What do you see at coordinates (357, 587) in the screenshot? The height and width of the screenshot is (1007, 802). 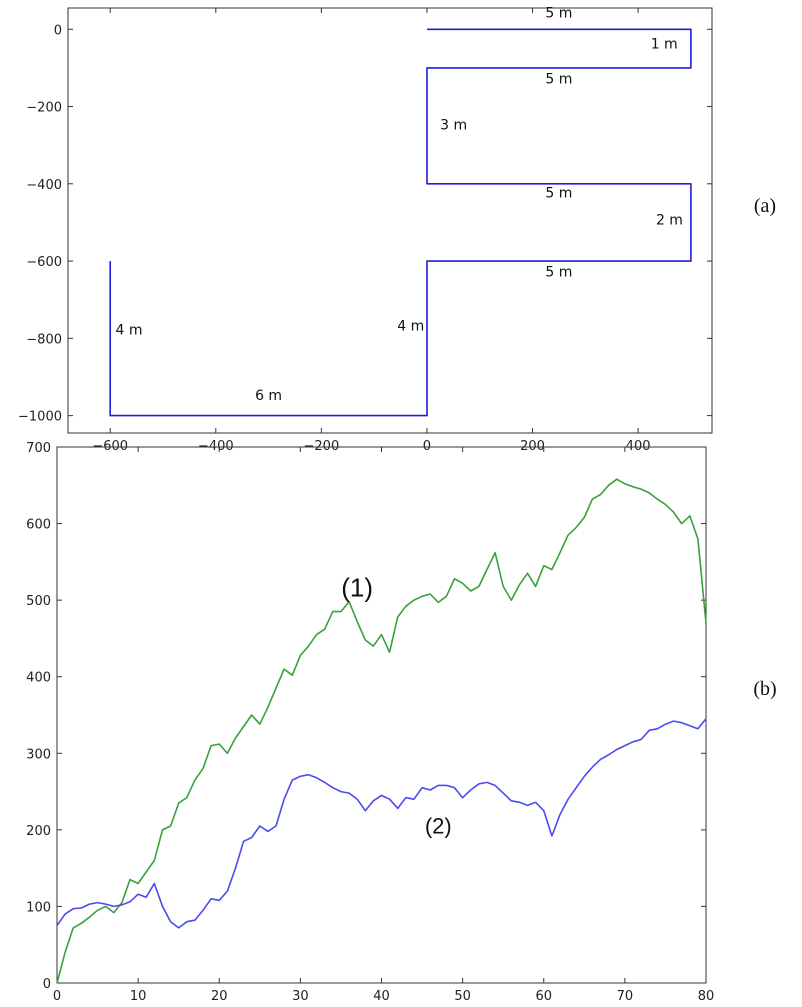 I see `series-annotation: (1)` at bounding box center [357, 587].